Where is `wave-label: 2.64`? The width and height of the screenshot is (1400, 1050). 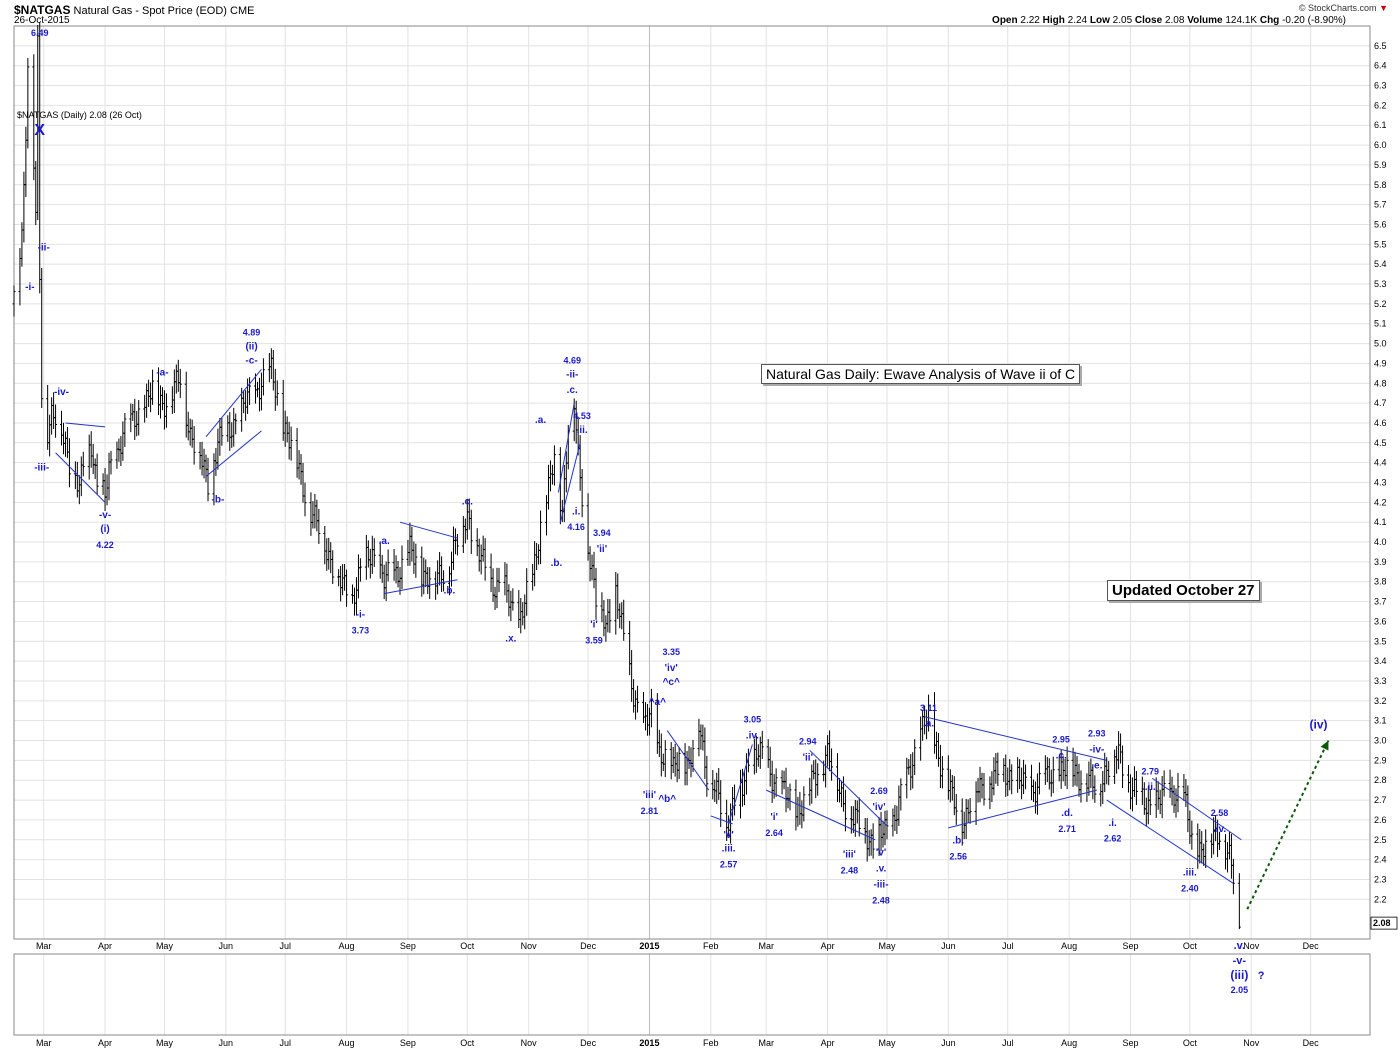 wave-label: 2.64 is located at coordinates (774, 833).